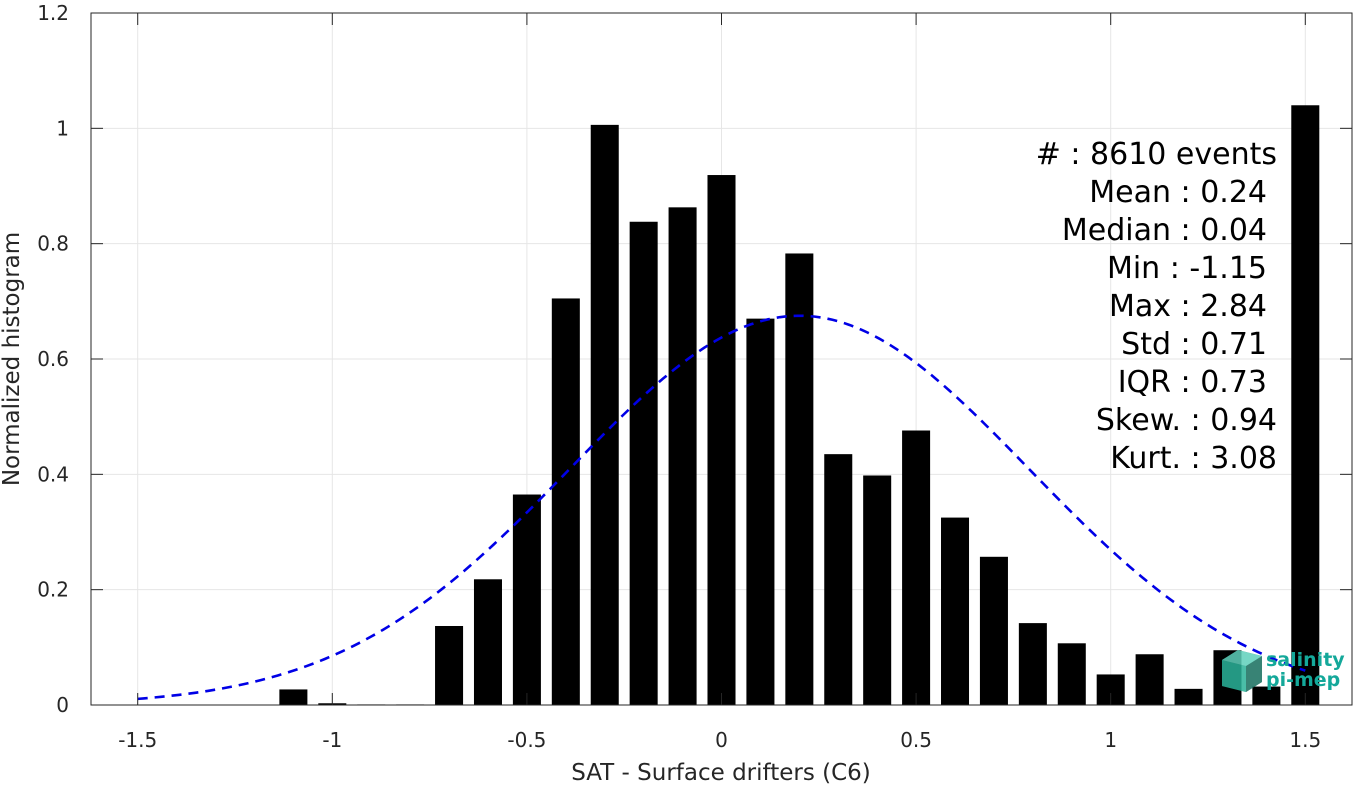 The width and height of the screenshot is (1367, 785). I want to click on stat-mean: Mean : 0.24, so click(1178, 192).